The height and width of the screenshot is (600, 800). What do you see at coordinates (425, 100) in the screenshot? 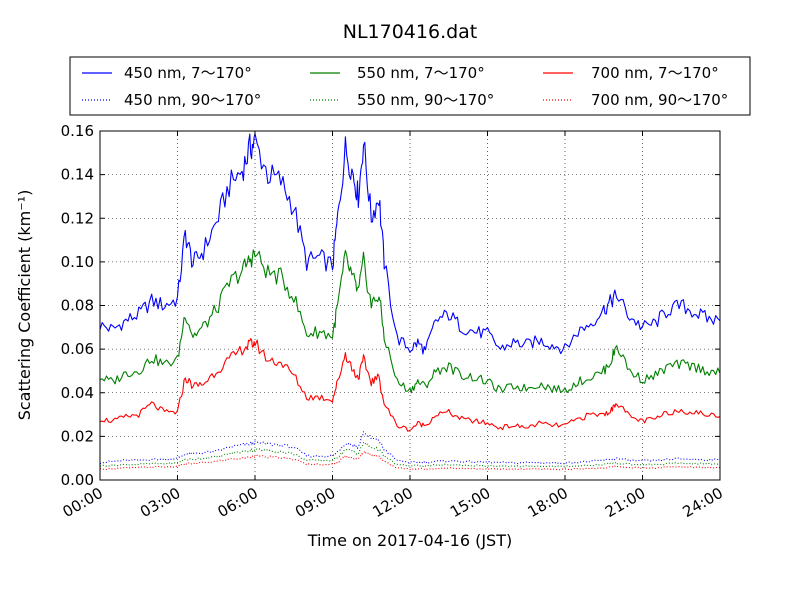
I see `legend-label-3: 550 nm, 90～170°` at bounding box center [425, 100].